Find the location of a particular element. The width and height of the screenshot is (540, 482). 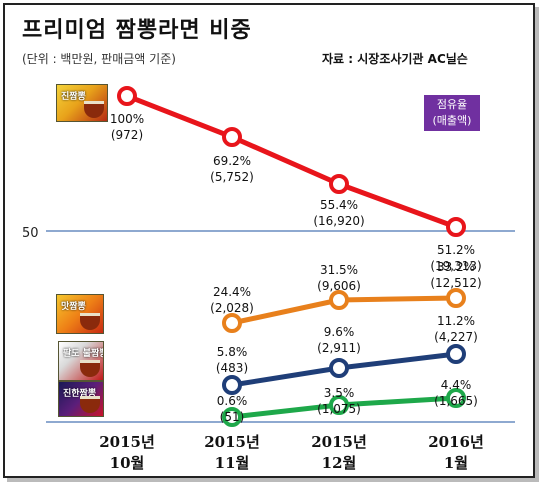

product-image-jinhanjjamppong: 진한짬뽕 is located at coordinates (81, 399).